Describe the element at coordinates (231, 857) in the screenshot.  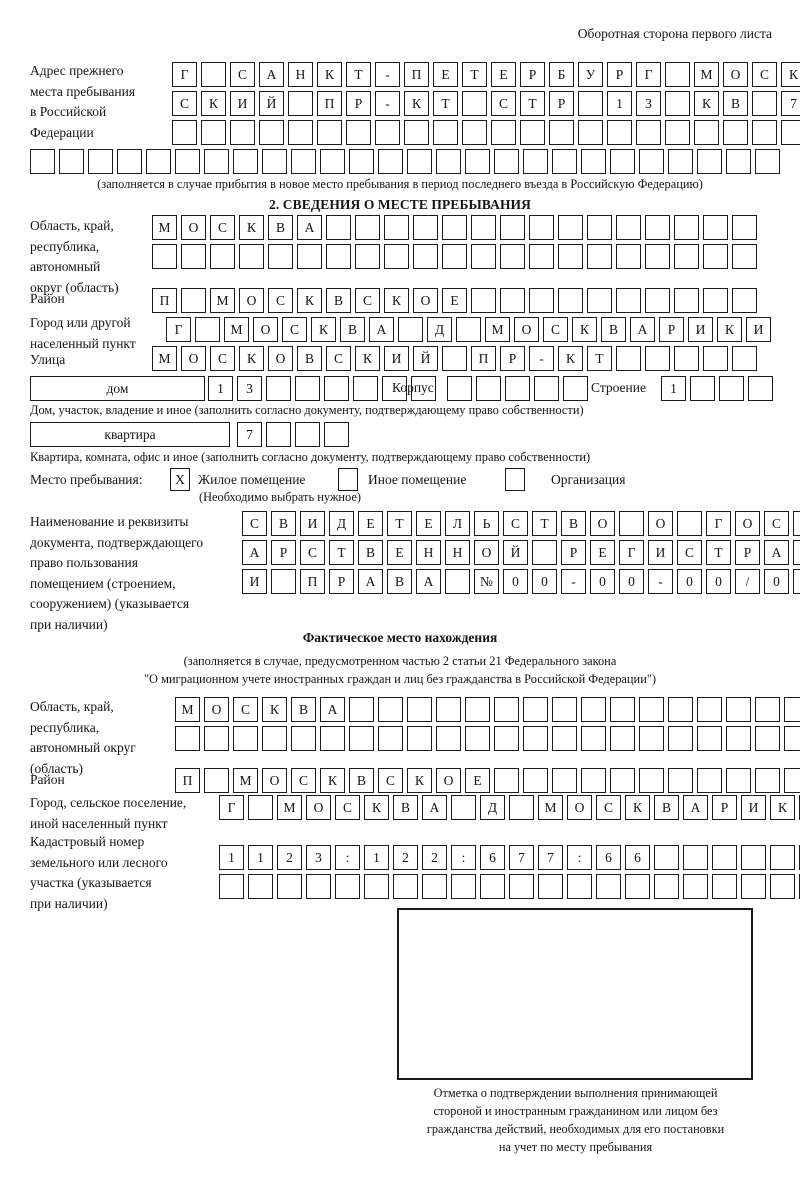
I see `char-cell: 1` at that location.